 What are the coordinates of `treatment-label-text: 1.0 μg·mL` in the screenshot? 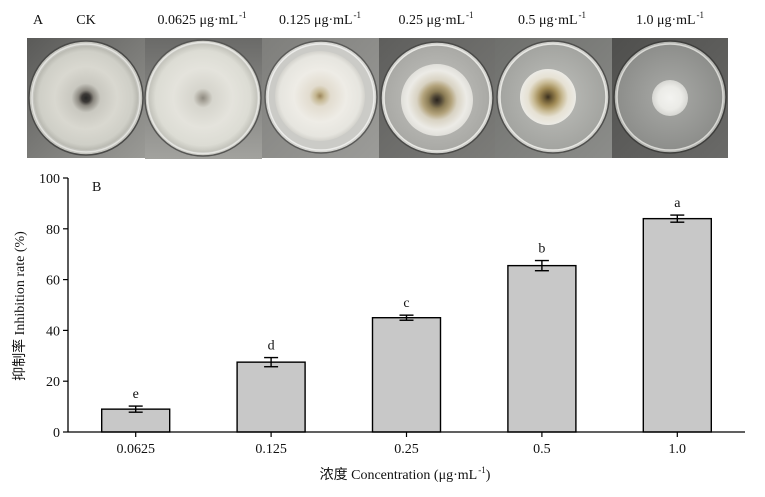 It's located at (665, 20).